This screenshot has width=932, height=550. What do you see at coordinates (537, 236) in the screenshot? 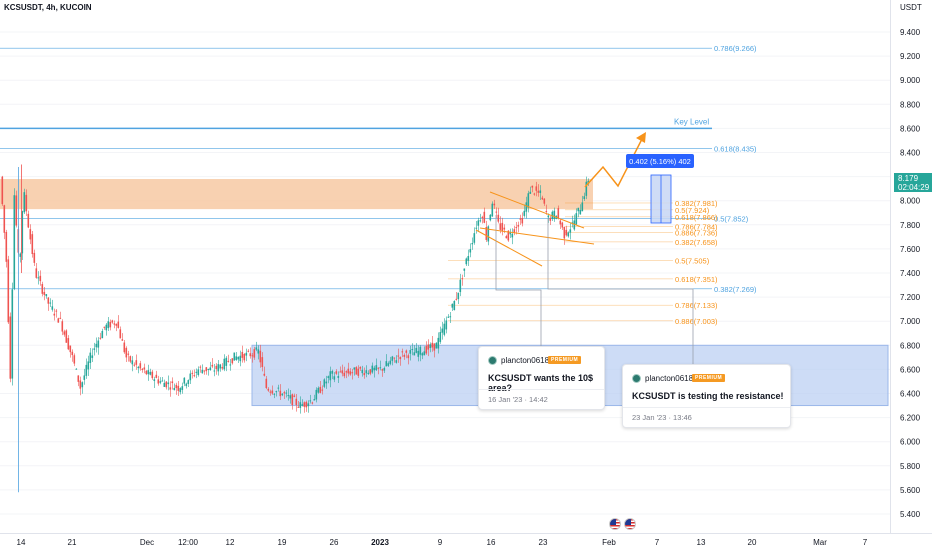
I see `channel-lower-line` at bounding box center [537, 236].